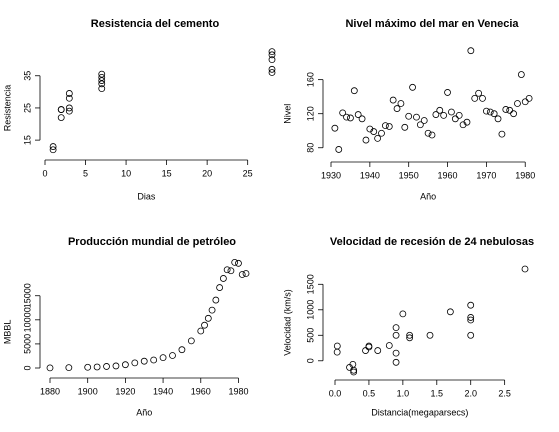  Describe the element at coordinates (437, 393) in the screenshot. I see `x-tick-label: 1.5` at that location.